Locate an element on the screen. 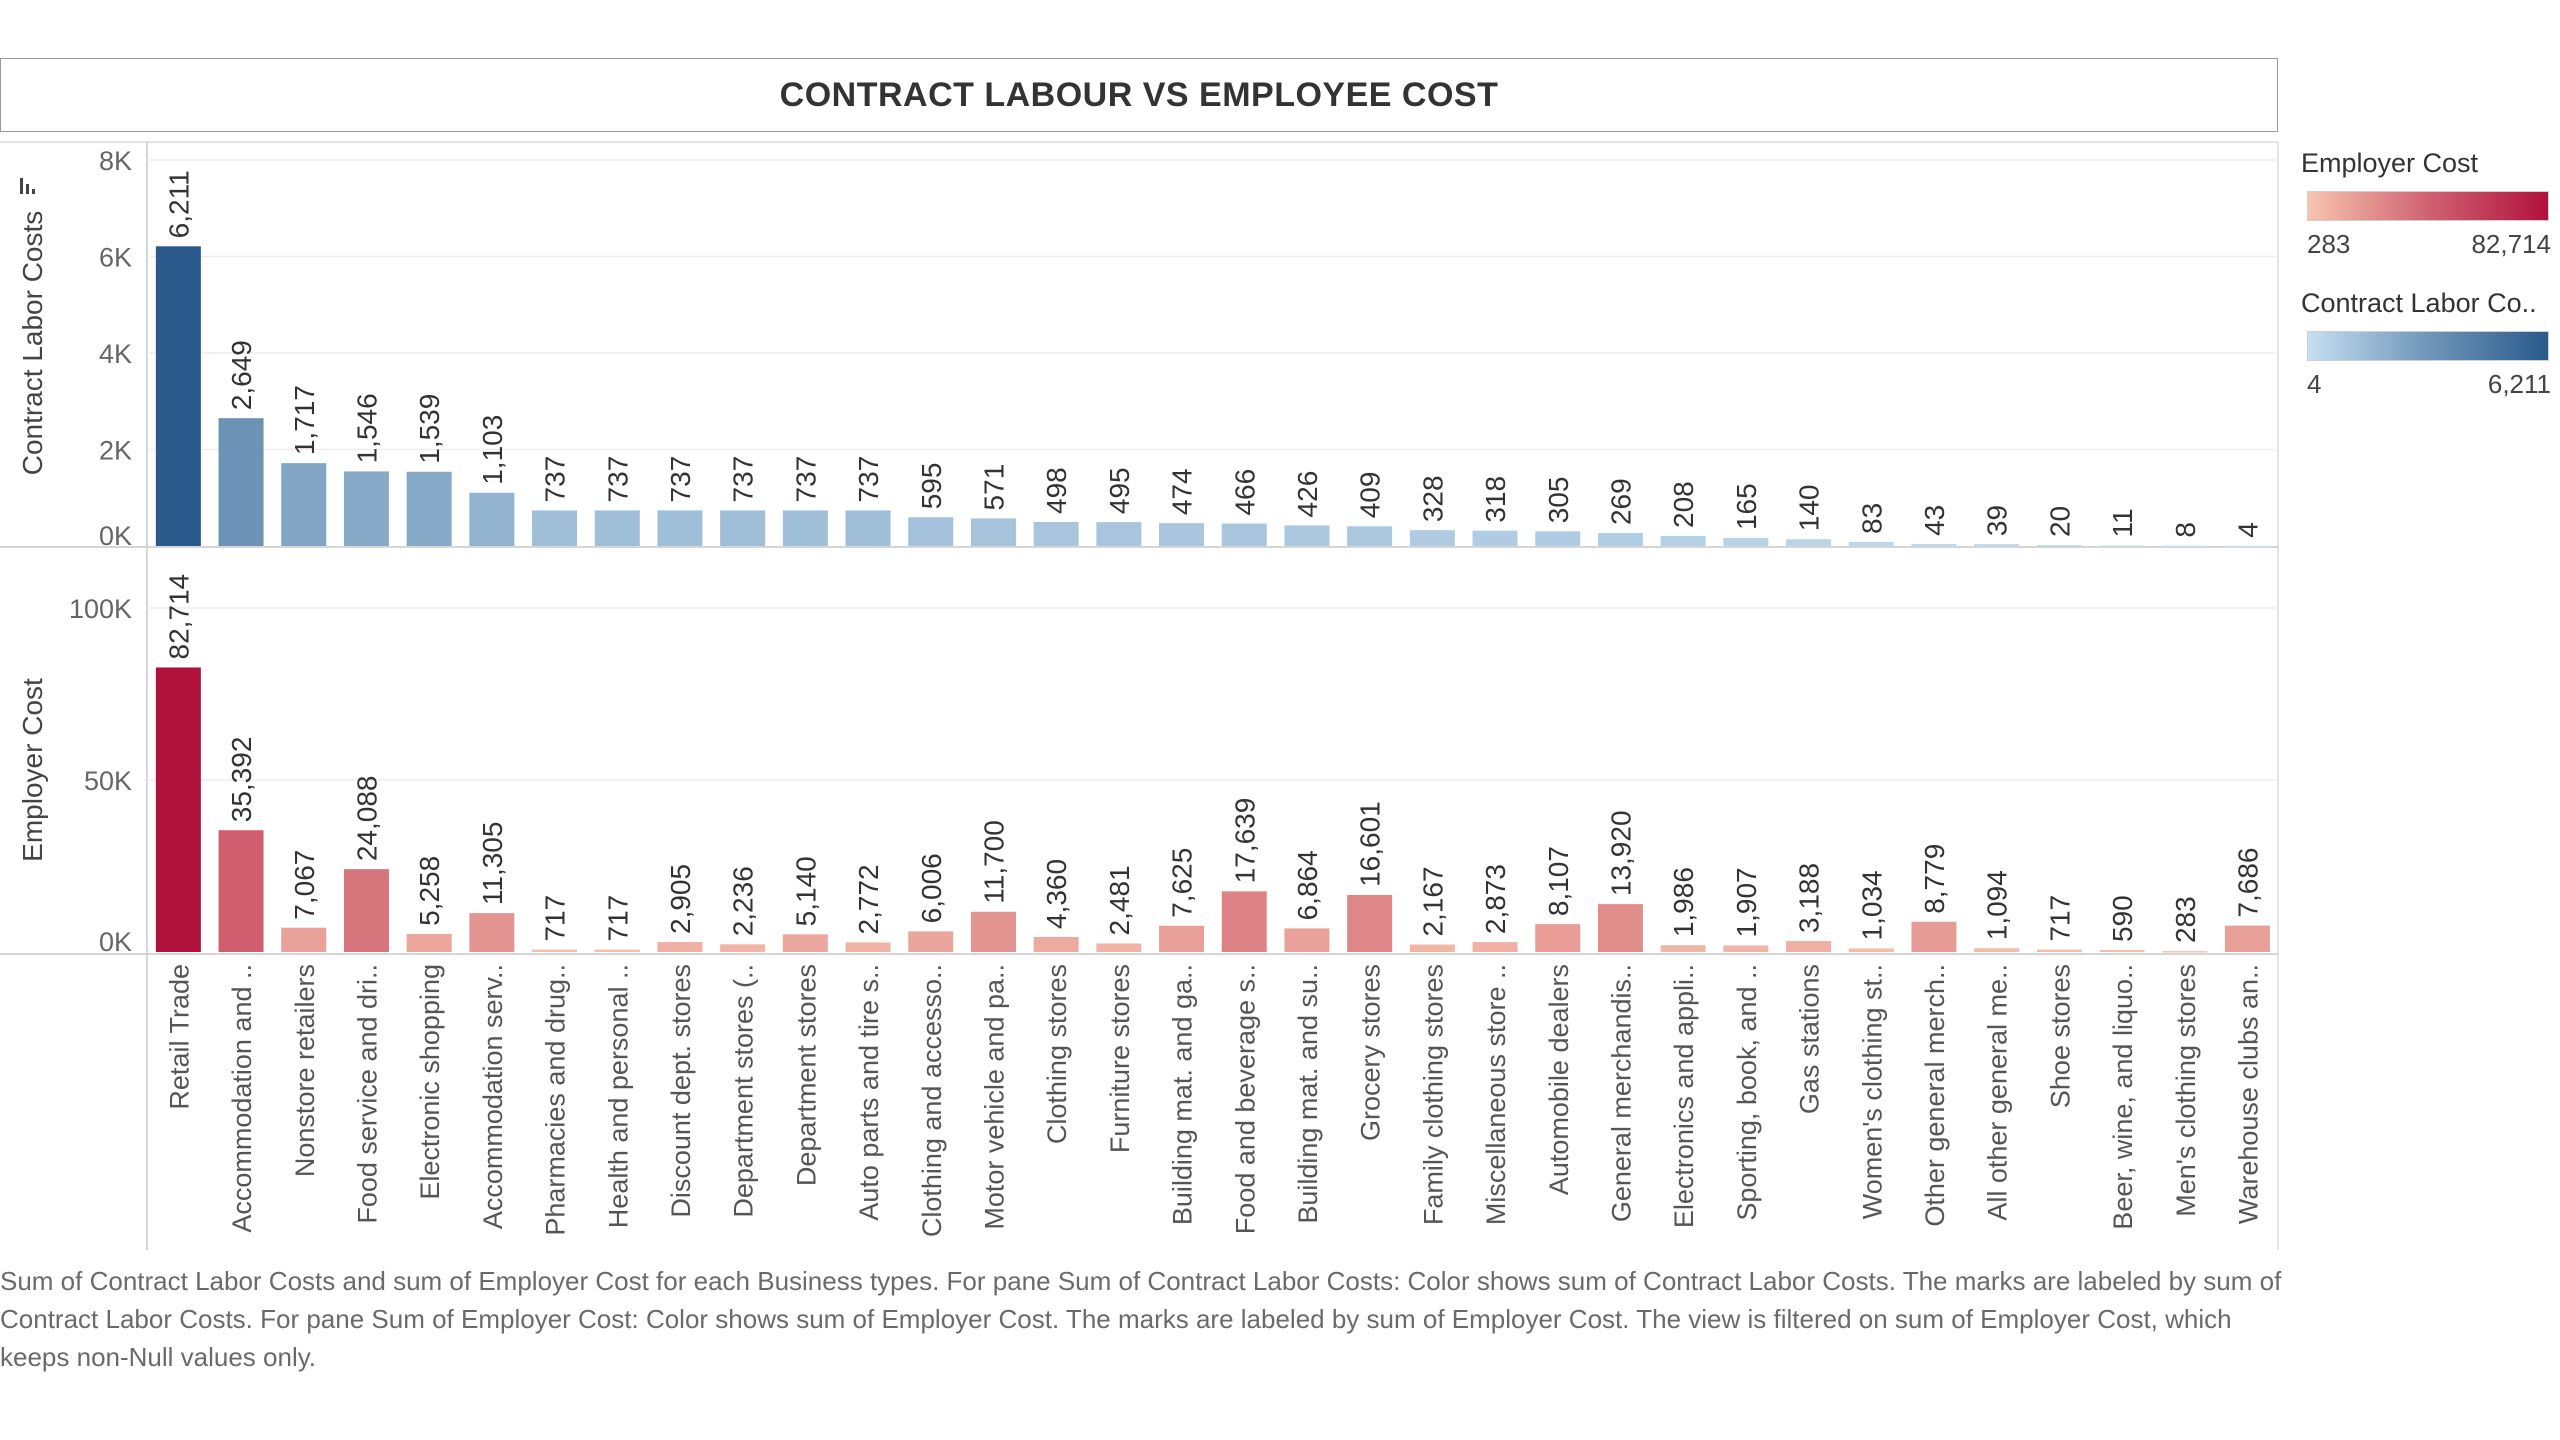 The image size is (2560, 1440). employer-bar-label: 1,907 is located at coordinates (1746, 902).